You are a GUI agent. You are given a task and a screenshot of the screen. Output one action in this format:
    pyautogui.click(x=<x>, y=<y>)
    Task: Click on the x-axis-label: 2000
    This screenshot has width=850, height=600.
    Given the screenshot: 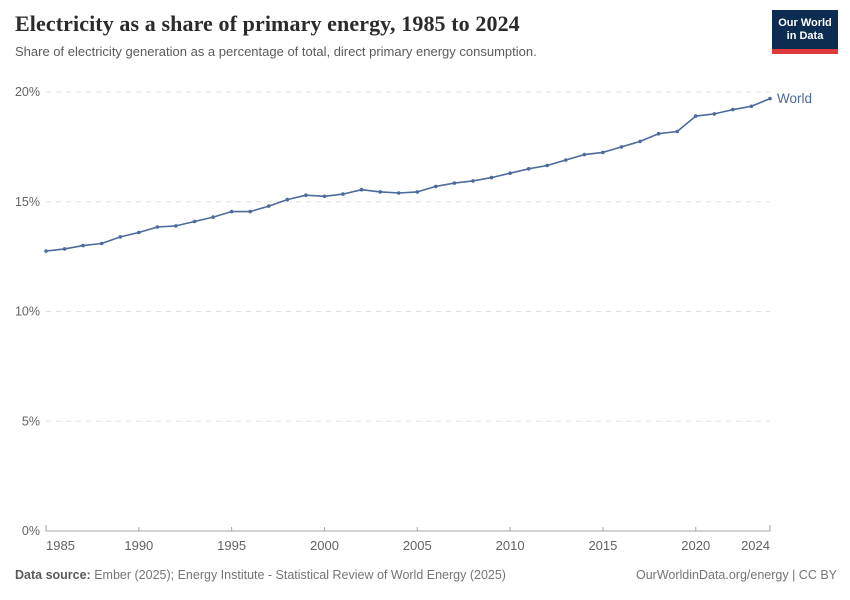 What is the action you would take?
    pyautogui.click(x=324, y=545)
    